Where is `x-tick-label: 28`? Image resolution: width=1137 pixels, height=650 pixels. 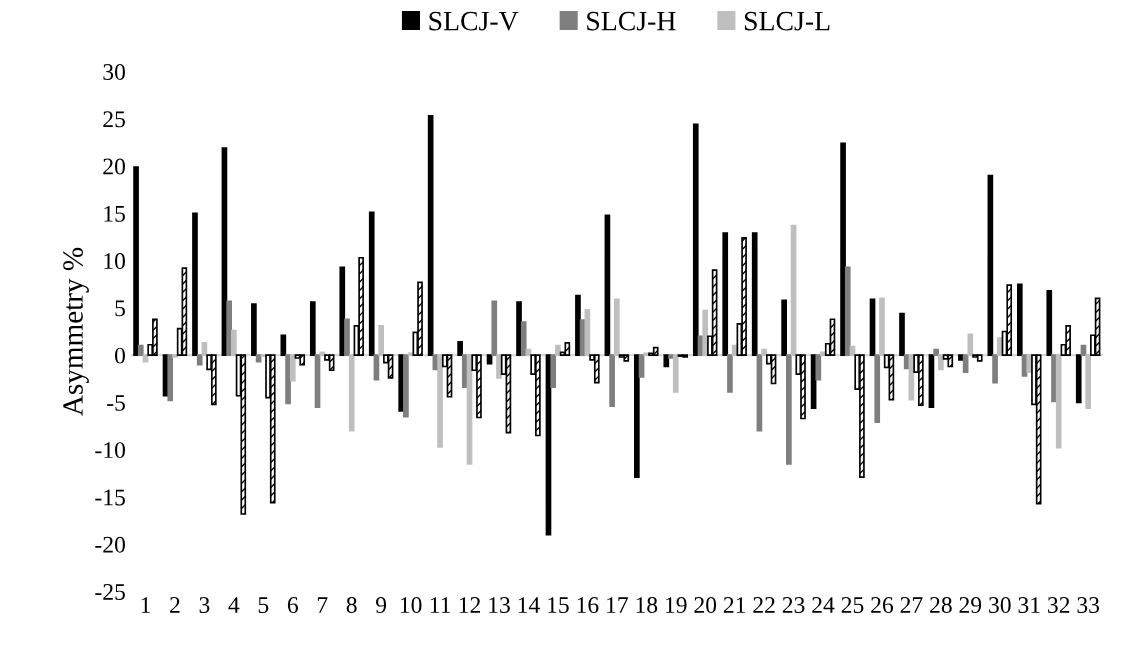
x-tick-label: 28 is located at coordinates (941, 605).